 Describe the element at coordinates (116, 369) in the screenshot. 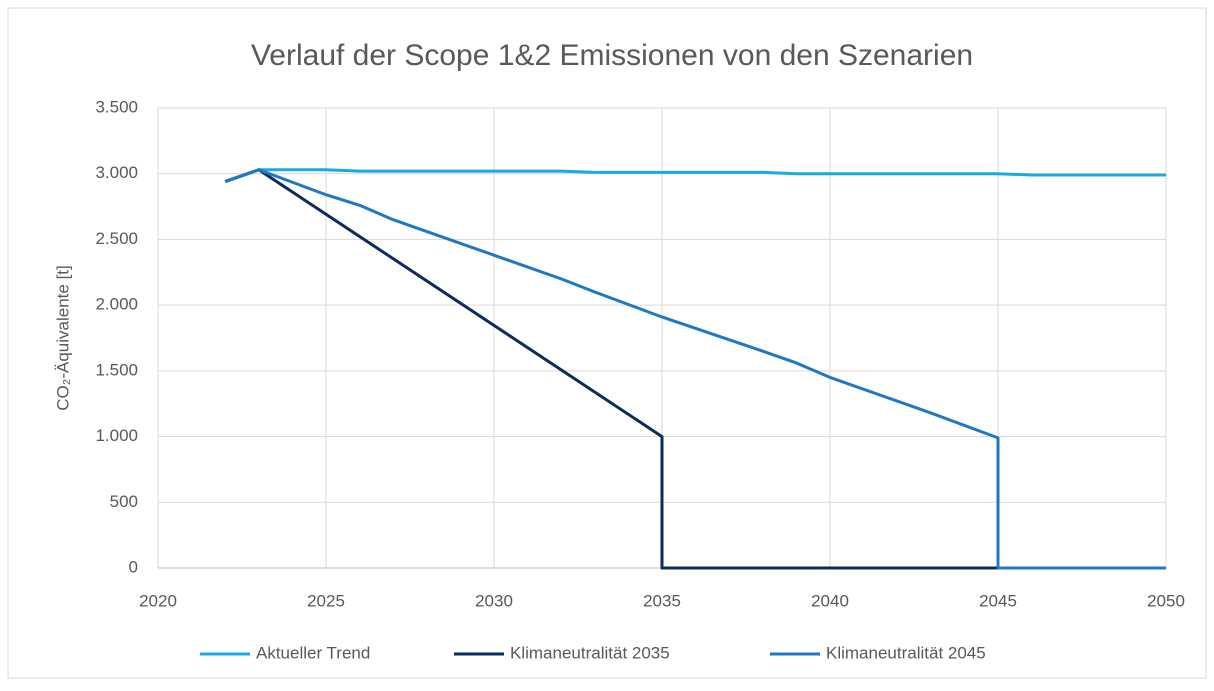

I see `y-tick-label: 1.500` at that location.